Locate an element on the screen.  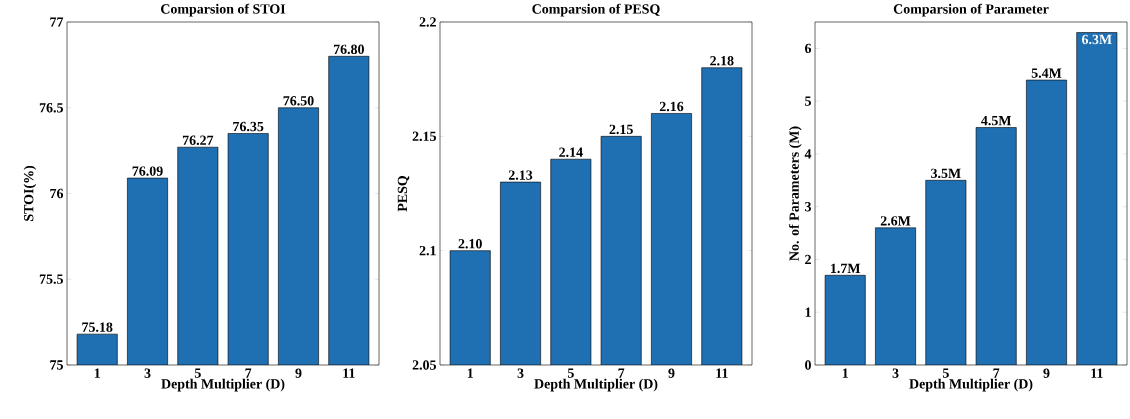
data-label: 2.6M is located at coordinates (895, 221).